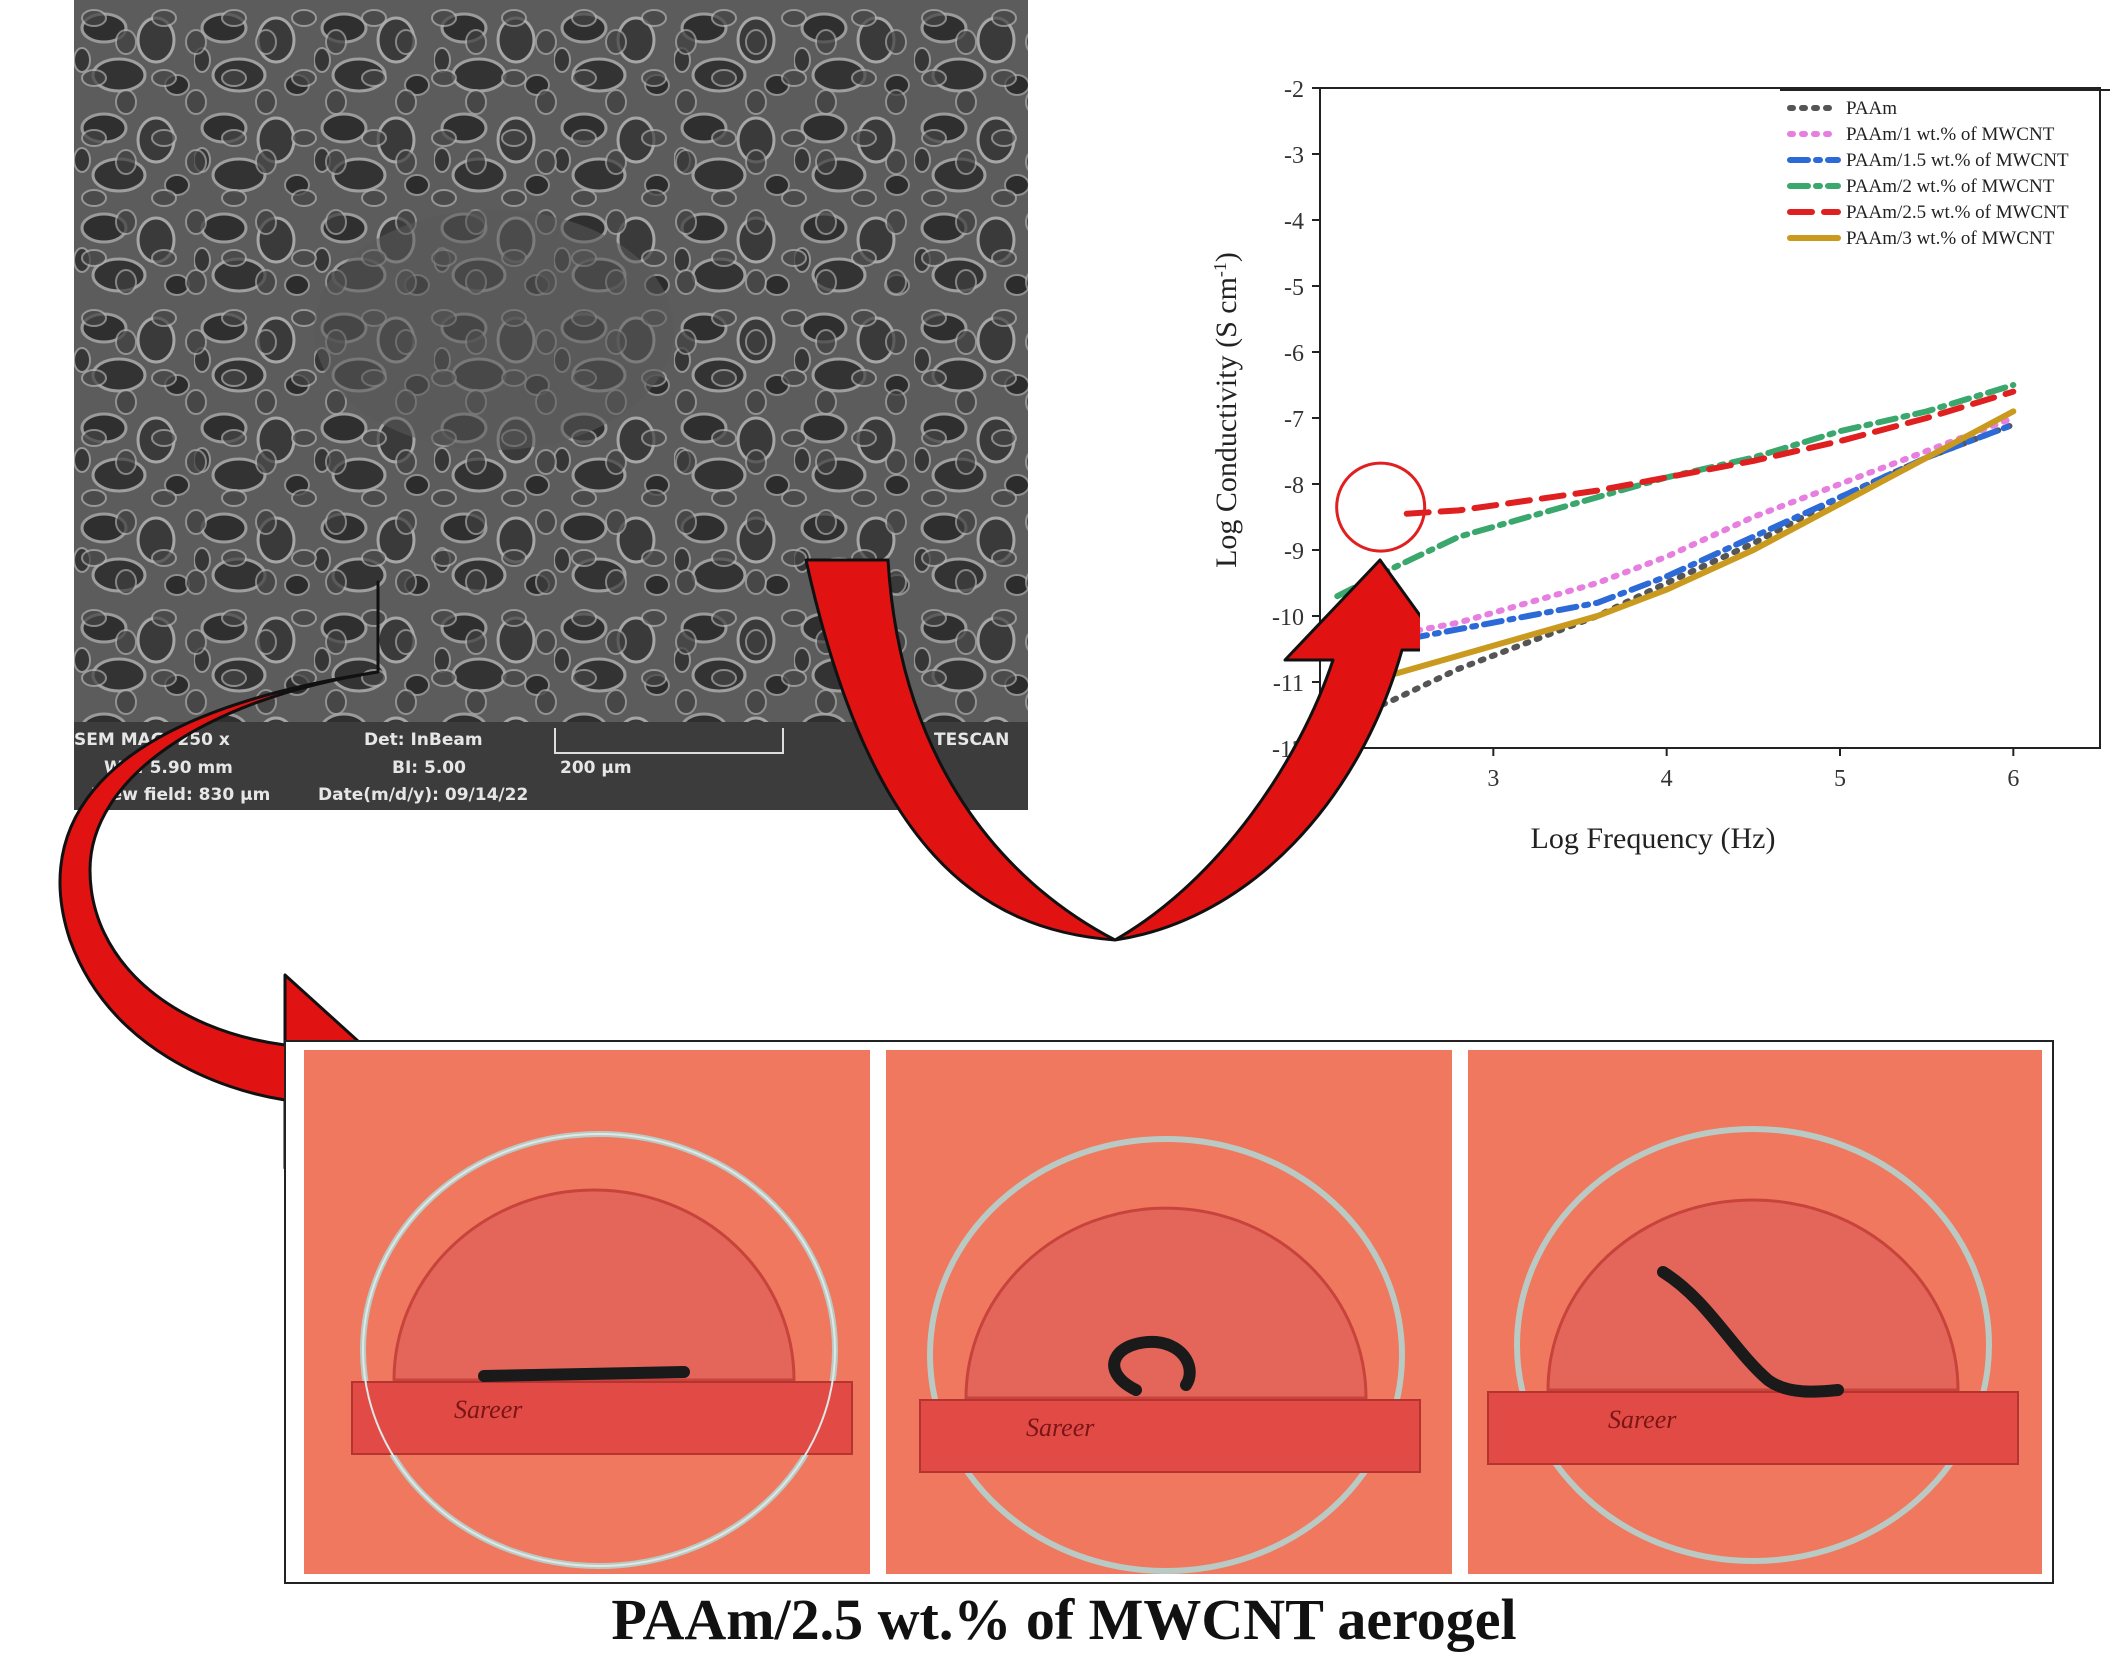 The height and width of the screenshot is (1663, 2128). Describe the element at coordinates (1957, 212) in the screenshot. I see `legend-label-4: PAAm/2.5 wt.% of MWCNT` at that location.